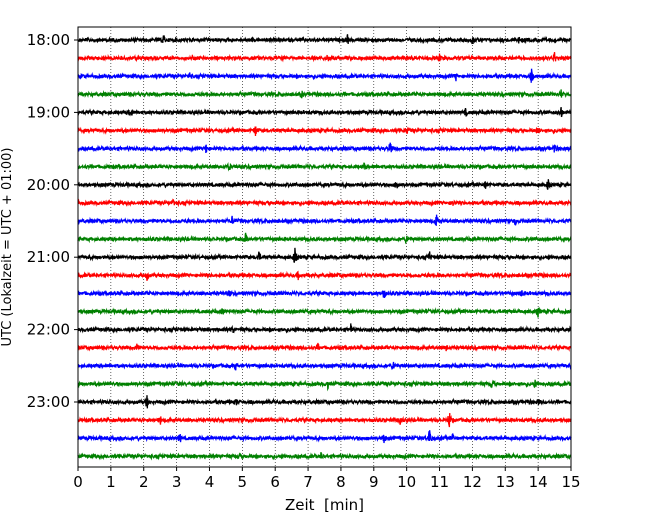 The height and width of the screenshot is (524, 650). What do you see at coordinates (324, 220) in the screenshot?
I see `trace-2030` at bounding box center [324, 220].